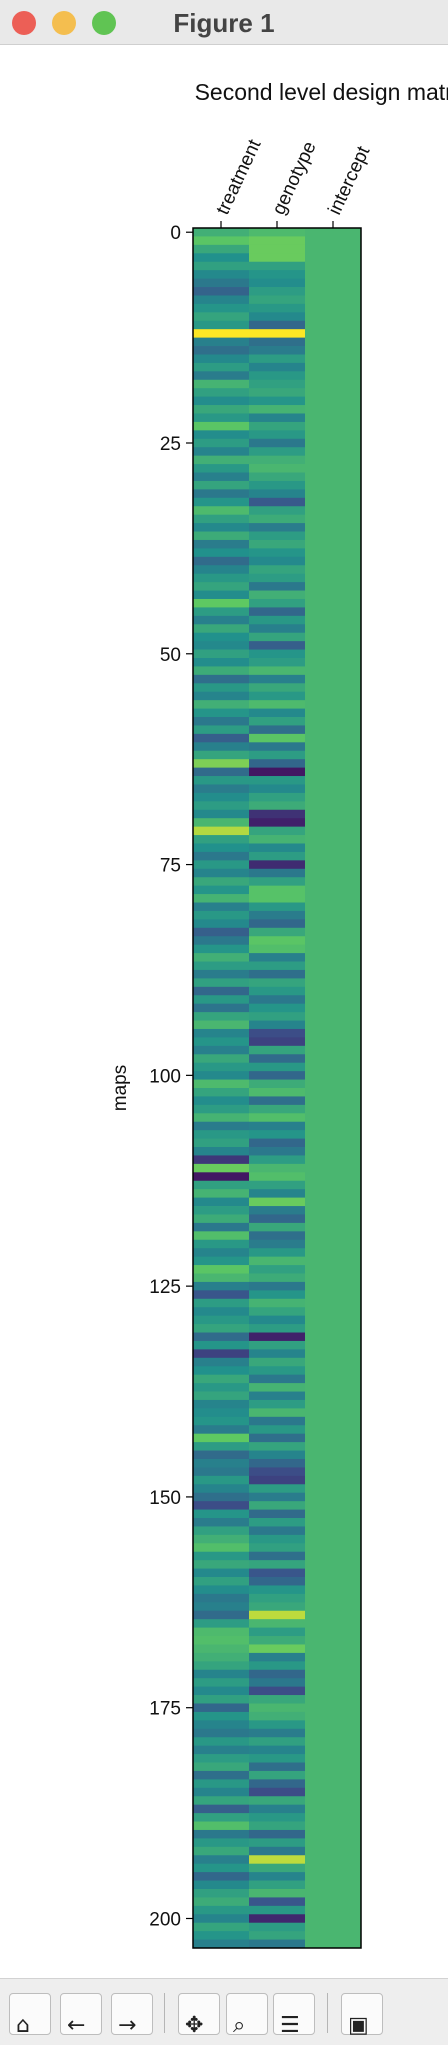  What do you see at coordinates (199, 2015) in the screenshot?
I see `pan-button: ✥` at bounding box center [199, 2015].